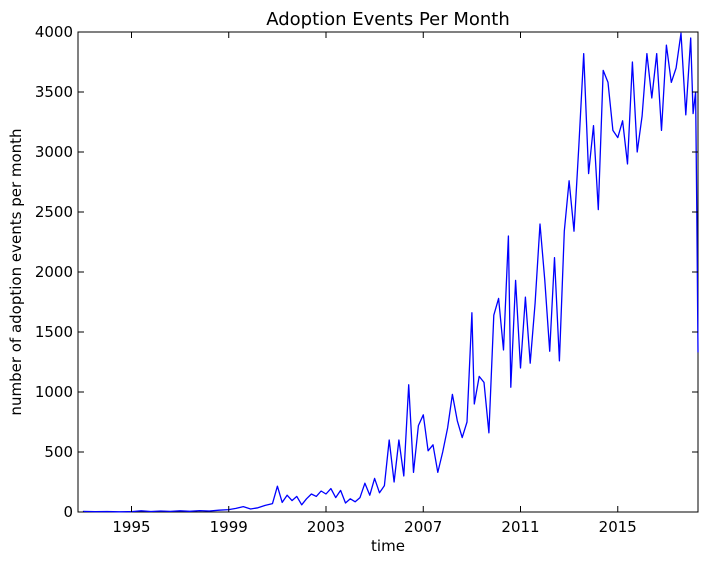 Image resolution: width=708 pixels, height=564 pixels. What do you see at coordinates (54, 392) in the screenshot?
I see `y-tick-label: 1000` at bounding box center [54, 392].